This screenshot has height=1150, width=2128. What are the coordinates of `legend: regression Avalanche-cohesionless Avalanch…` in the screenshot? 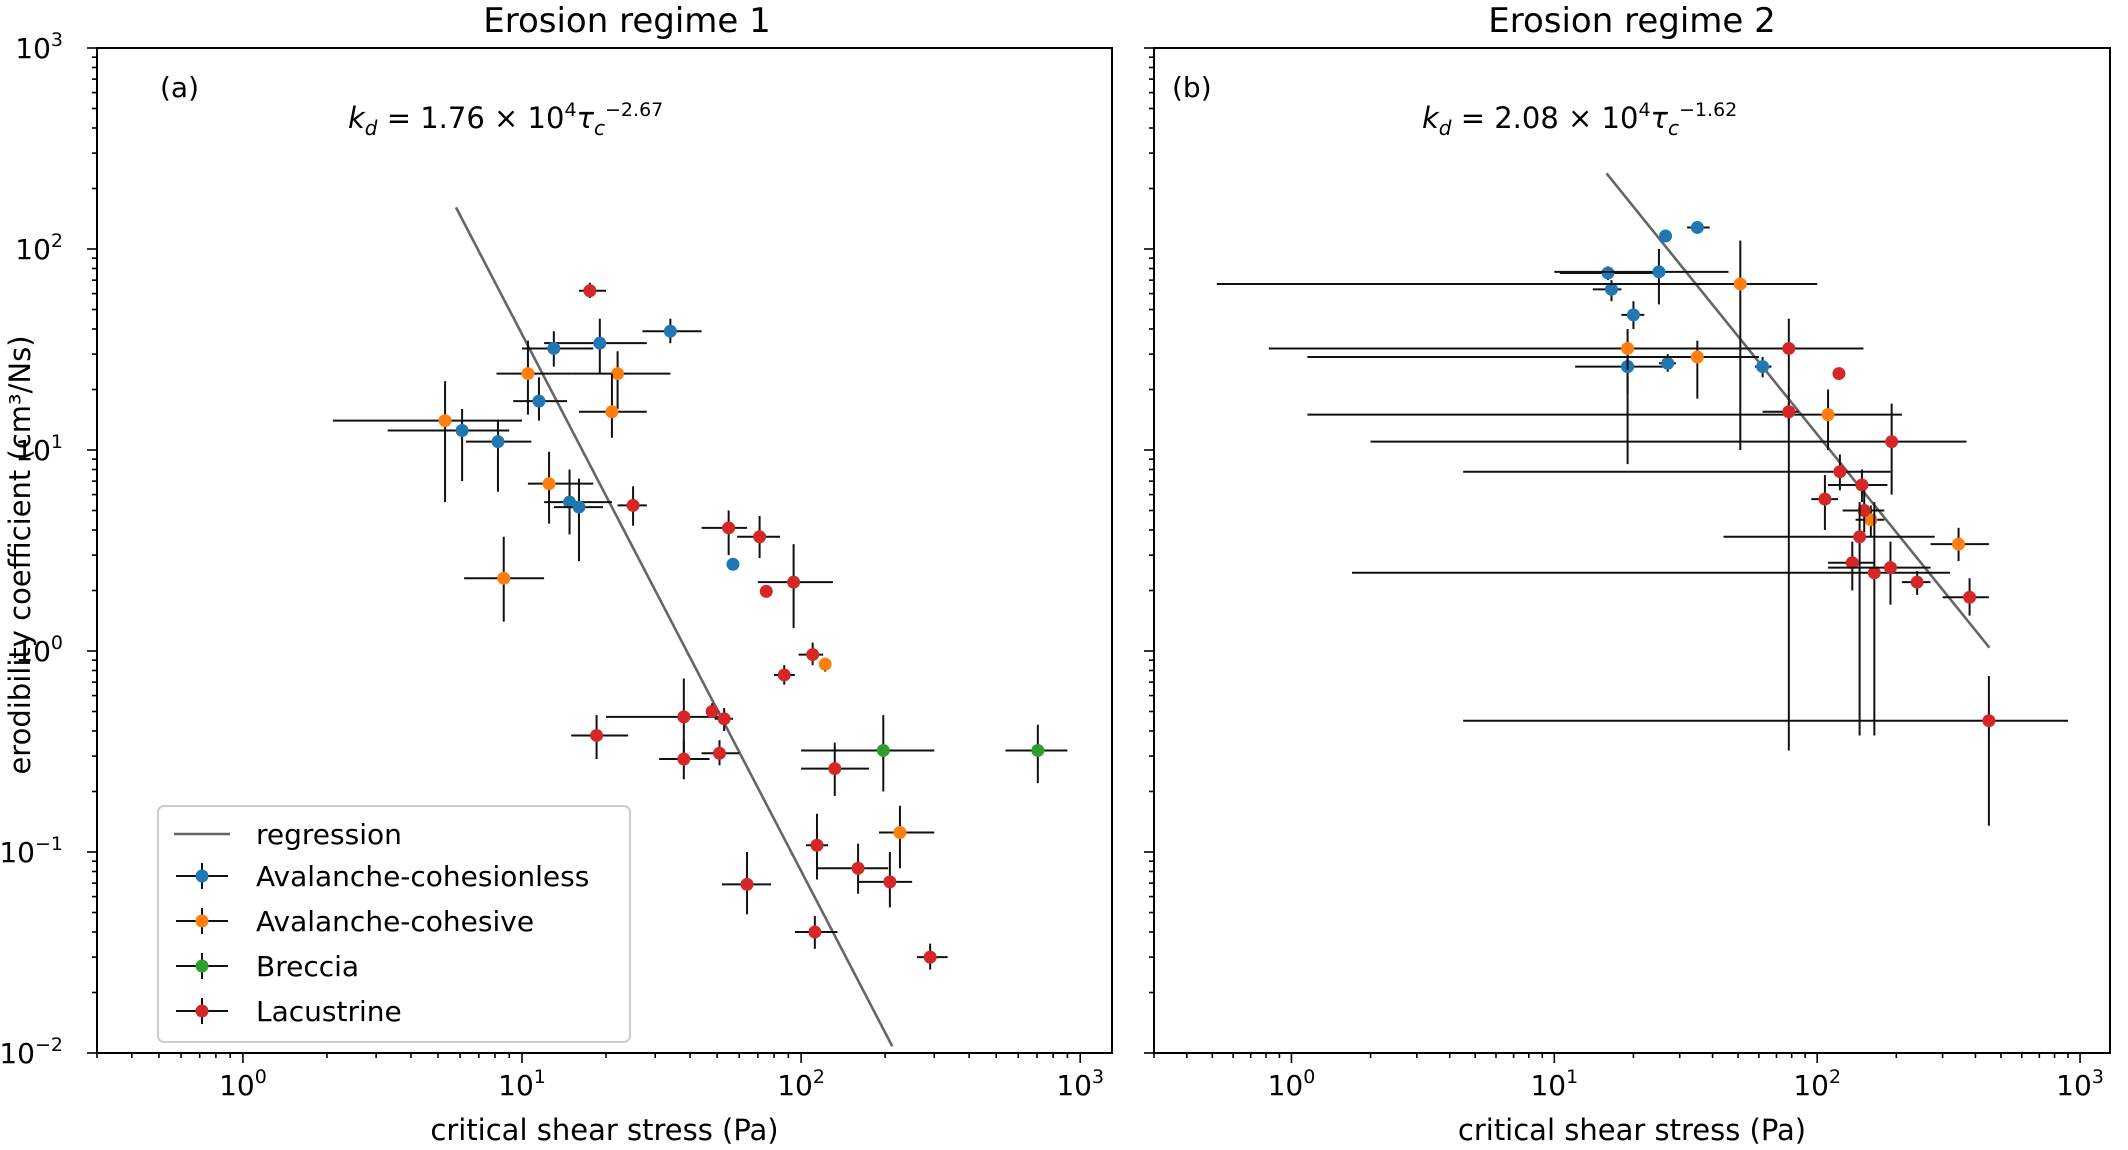 It's located at (394, 924).